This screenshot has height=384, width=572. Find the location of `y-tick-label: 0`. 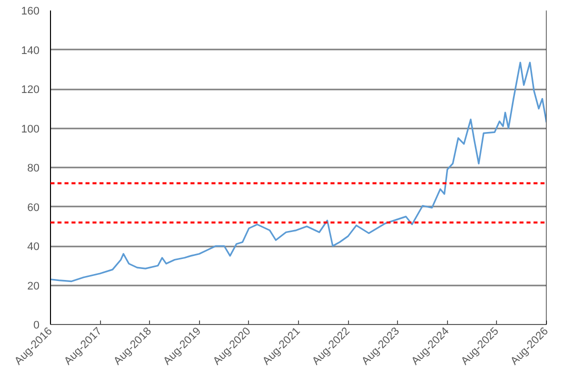

y-tick-label: 0 is located at coordinates (36, 326).